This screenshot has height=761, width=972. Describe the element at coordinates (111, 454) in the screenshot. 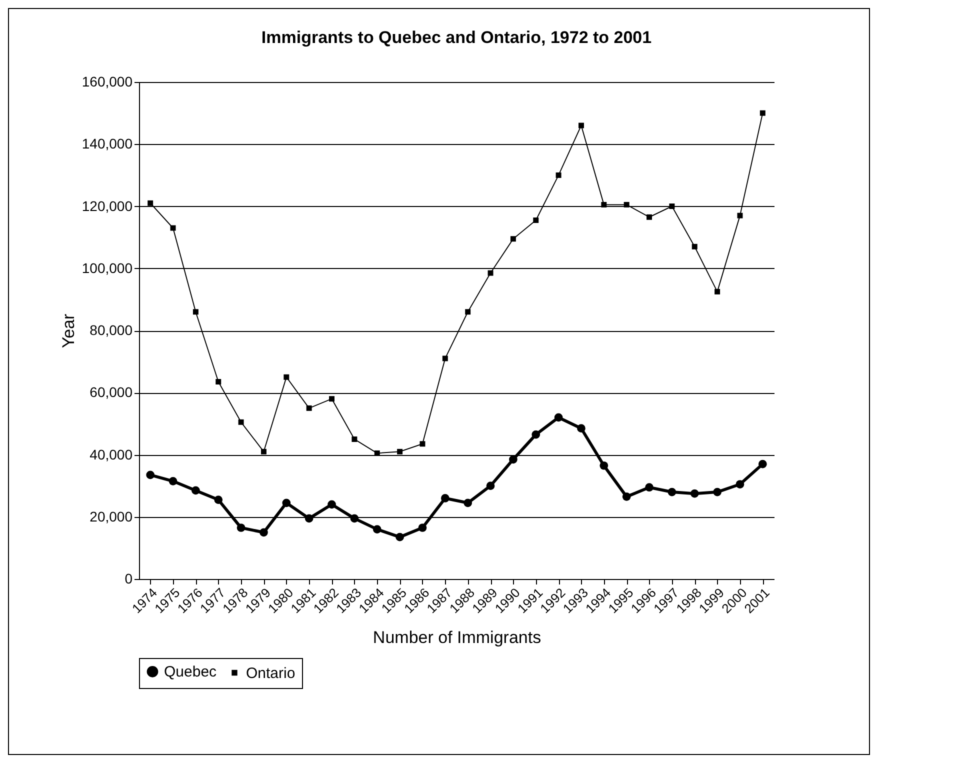

I see `y-tick-label: 40,000` at that location.